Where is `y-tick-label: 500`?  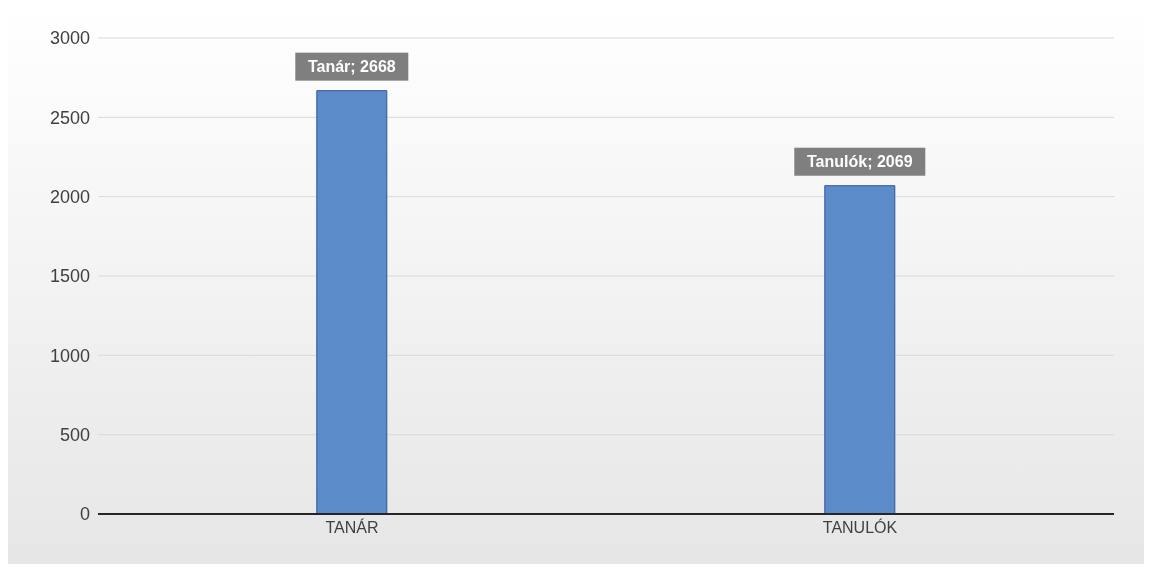
y-tick-label: 500 is located at coordinates (74, 435).